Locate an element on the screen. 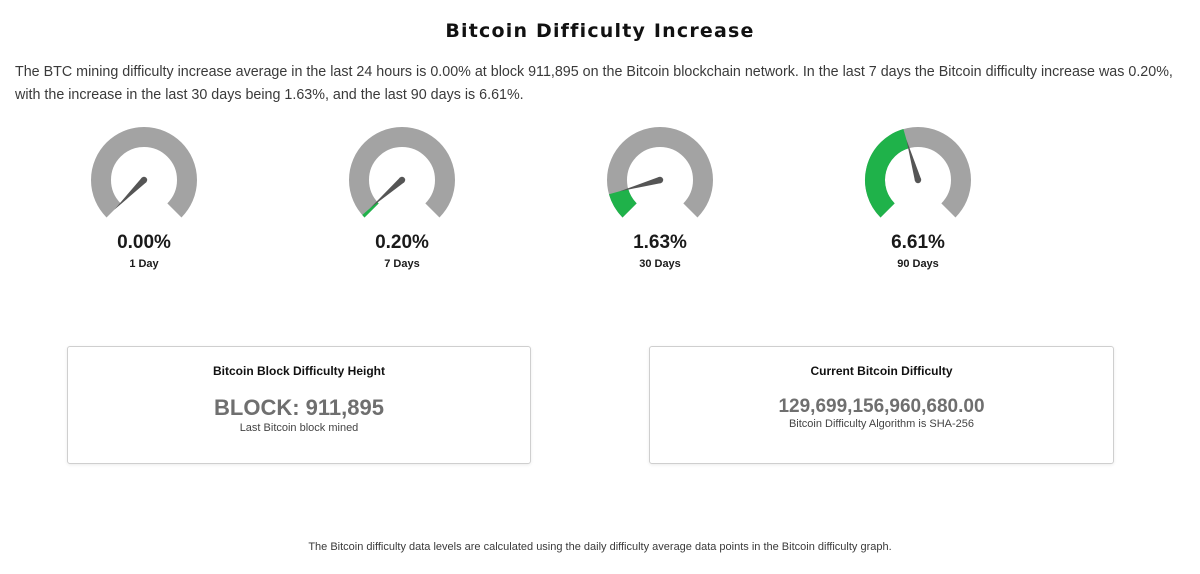 This screenshot has width=1200, height=574. difficulty-value: 129,699,156,960,680.00 is located at coordinates (881, 406).